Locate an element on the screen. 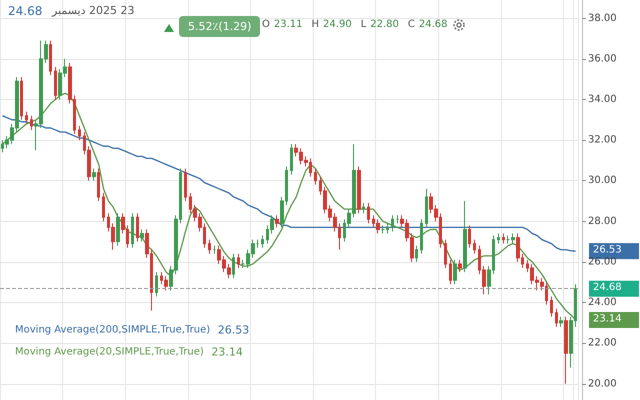  y-tick-label: 34.00 is located at coordinates (602, 99).